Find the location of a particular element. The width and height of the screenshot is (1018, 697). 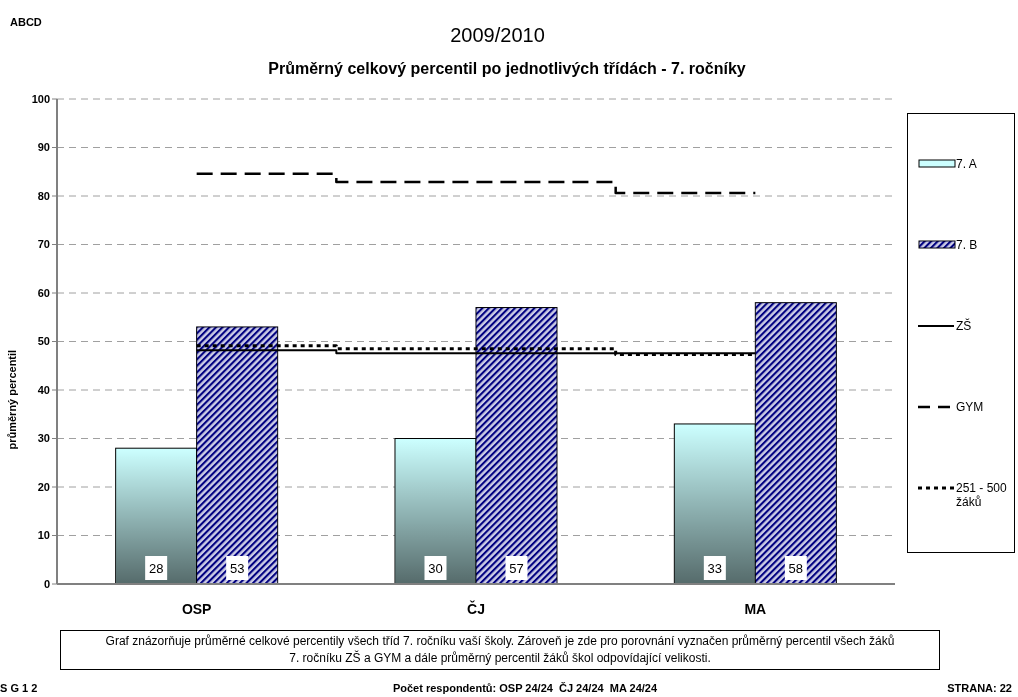

text: ABCD is located at coordinates (26, 22).